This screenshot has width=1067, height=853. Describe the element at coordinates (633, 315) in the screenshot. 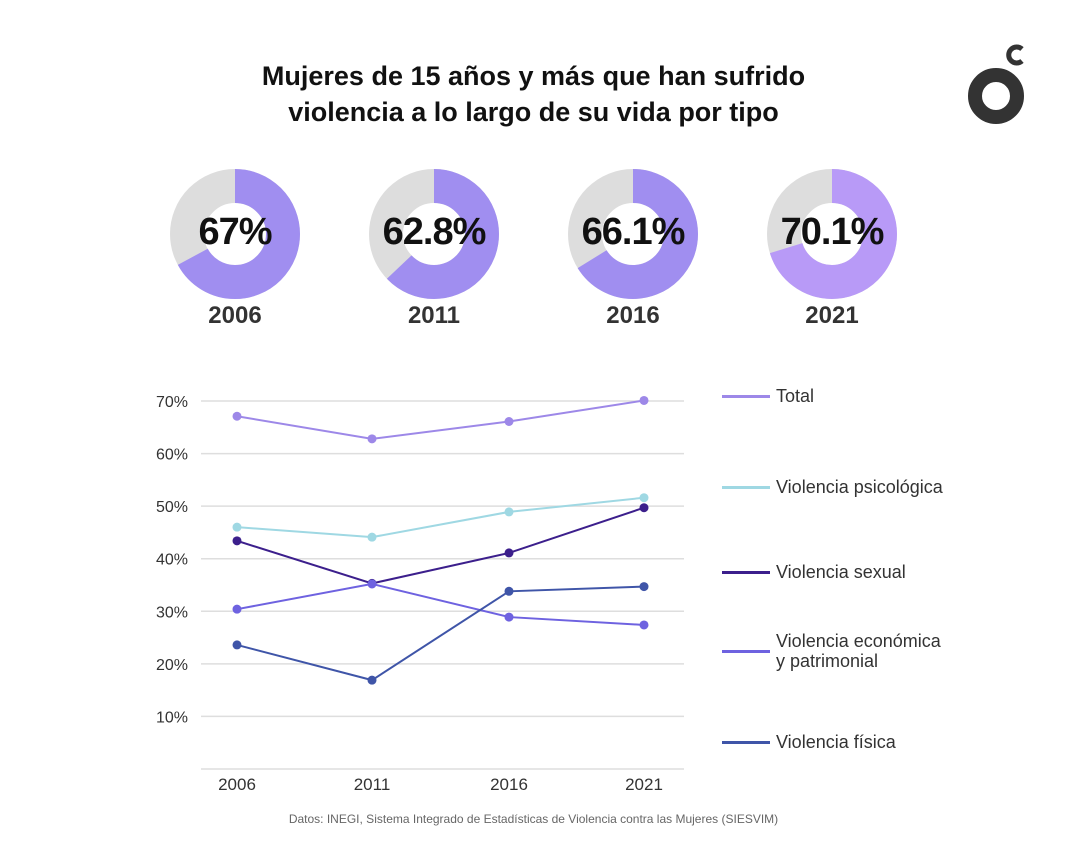

I see `donut-year-label: 2016` at that location.